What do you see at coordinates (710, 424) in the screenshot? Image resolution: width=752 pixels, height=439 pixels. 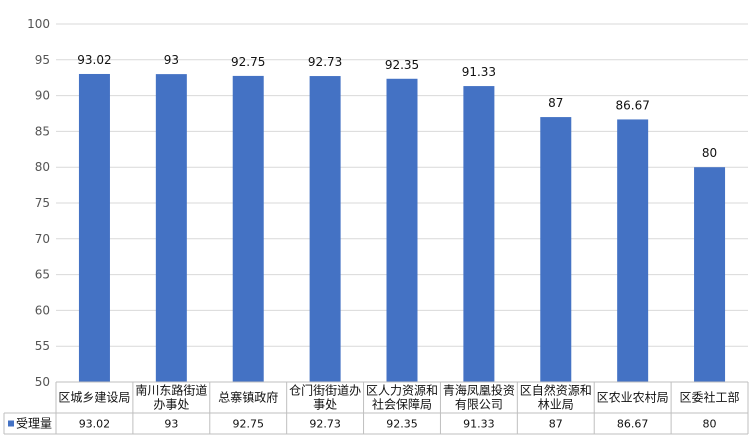 I see `table-value: 80` at bounding box center [710, 424].